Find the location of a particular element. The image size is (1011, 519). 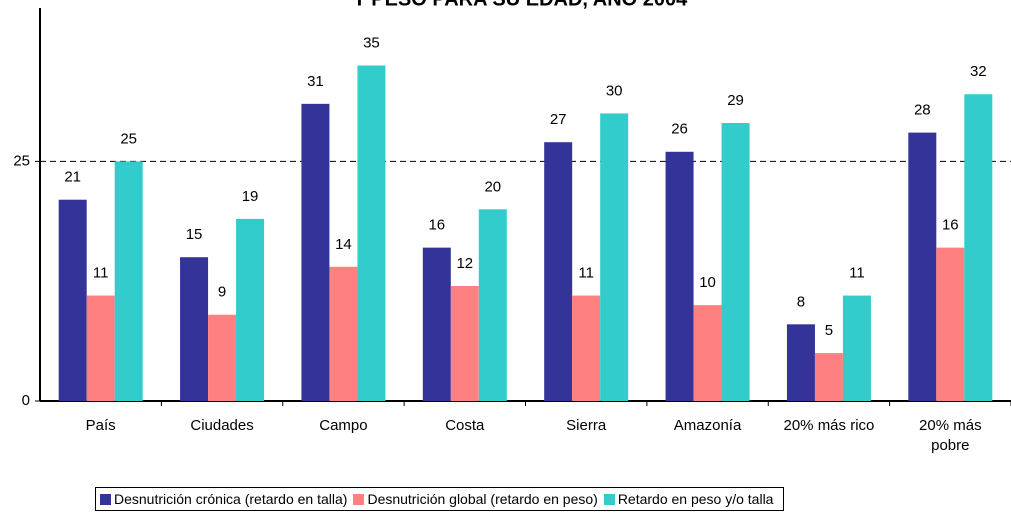

x-tick-label: Costa is located at coordinates (465, 425).